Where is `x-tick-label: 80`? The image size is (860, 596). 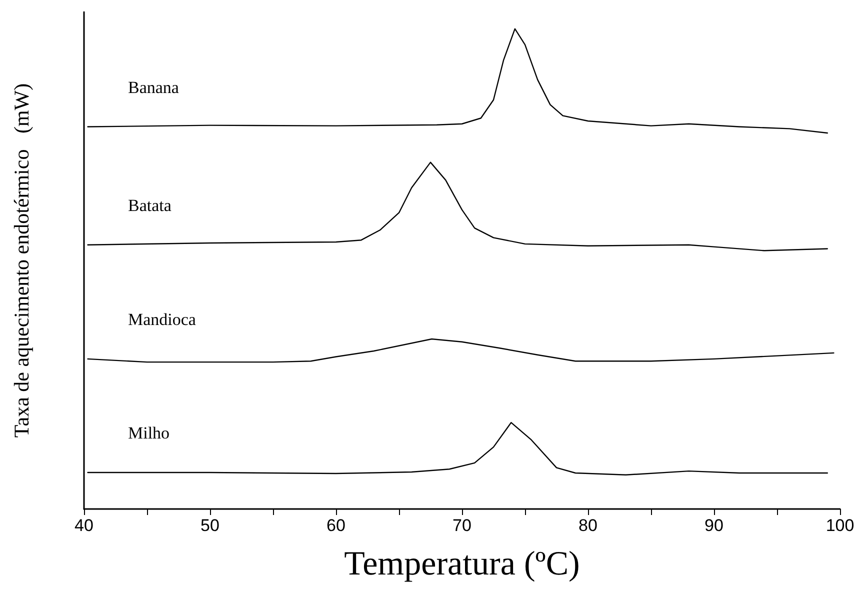 x-tick-label: 80 is located at coordinates (588, 525).